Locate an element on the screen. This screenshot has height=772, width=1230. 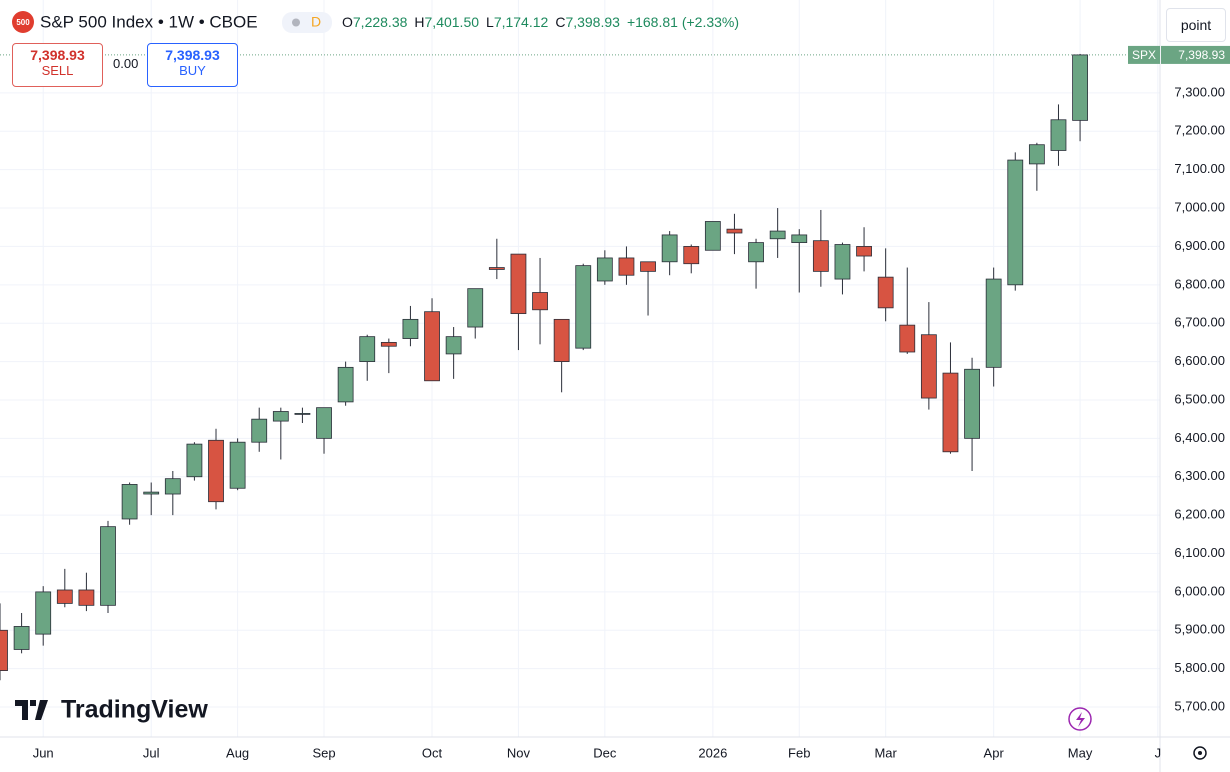
settings-icon-dot is located at coordinates (1200, 753).